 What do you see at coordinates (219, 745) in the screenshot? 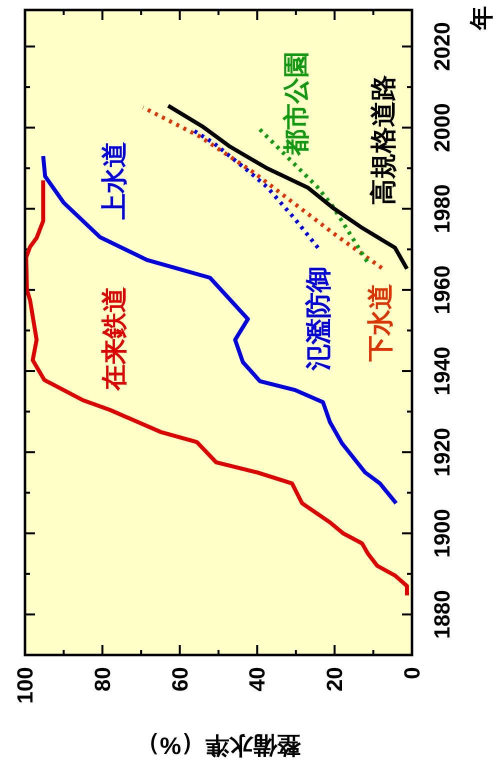
I see `x-axis-title: 整備水準（%）` at bounding box center [219, 745].